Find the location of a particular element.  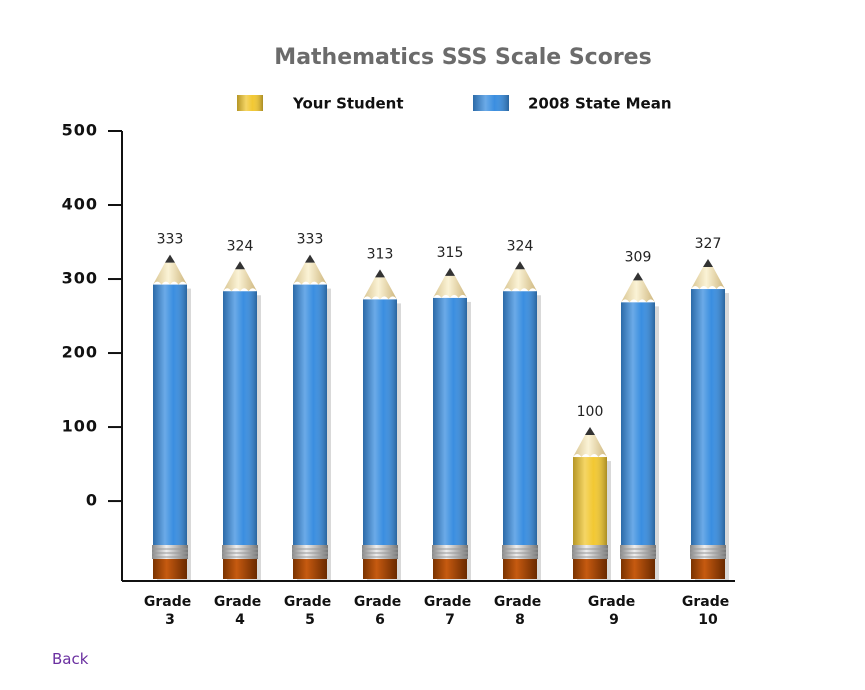

x-tick-label: Grade 3 is located at coordinates (170, 611).